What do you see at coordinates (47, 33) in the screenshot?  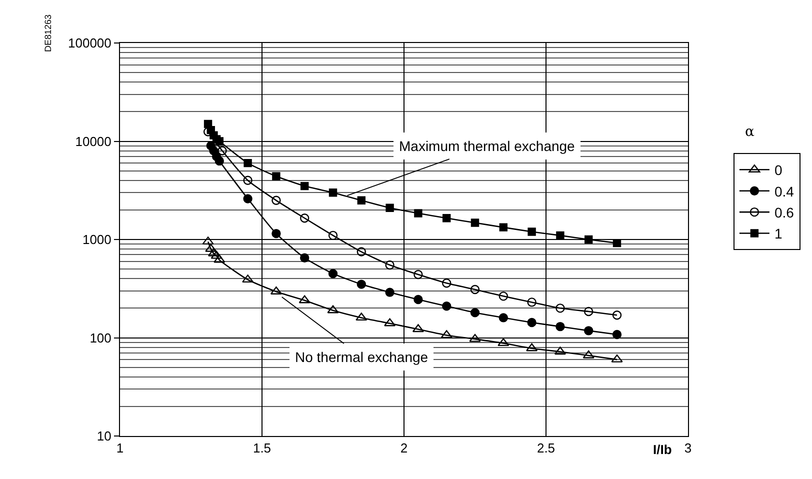 I see `text: DE81263` at bounding box center [47, 33].